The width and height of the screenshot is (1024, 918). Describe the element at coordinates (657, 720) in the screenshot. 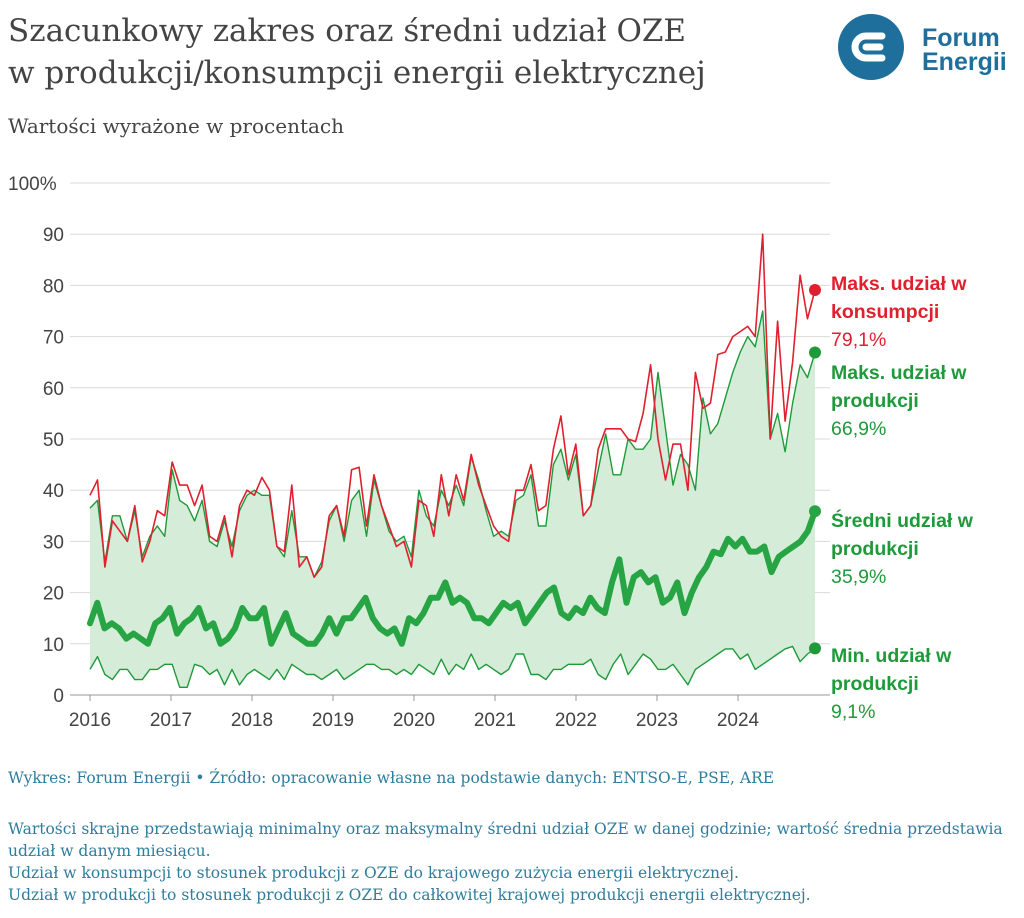

I see `x-tick-label-2023: 2023` at that location.